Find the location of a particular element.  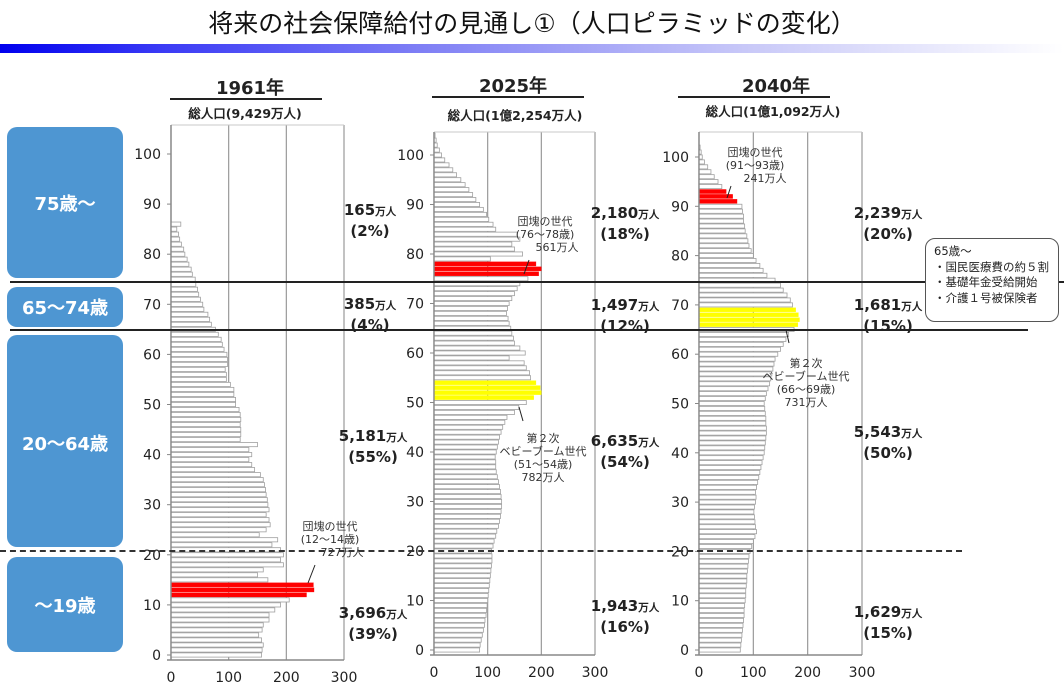

callout-item: ・国民医療費の約５割 is located at coordinates (991, 266).